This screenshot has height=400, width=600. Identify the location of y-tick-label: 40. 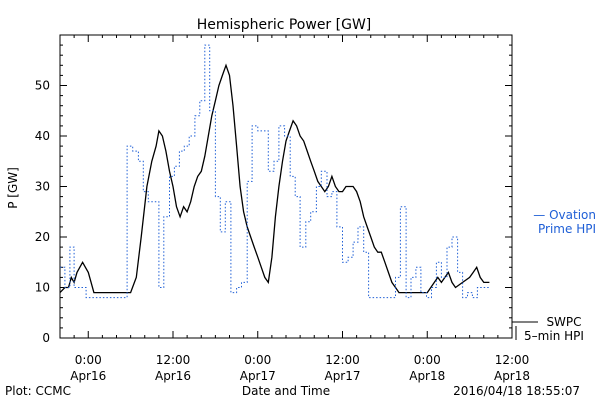
(42, 136).